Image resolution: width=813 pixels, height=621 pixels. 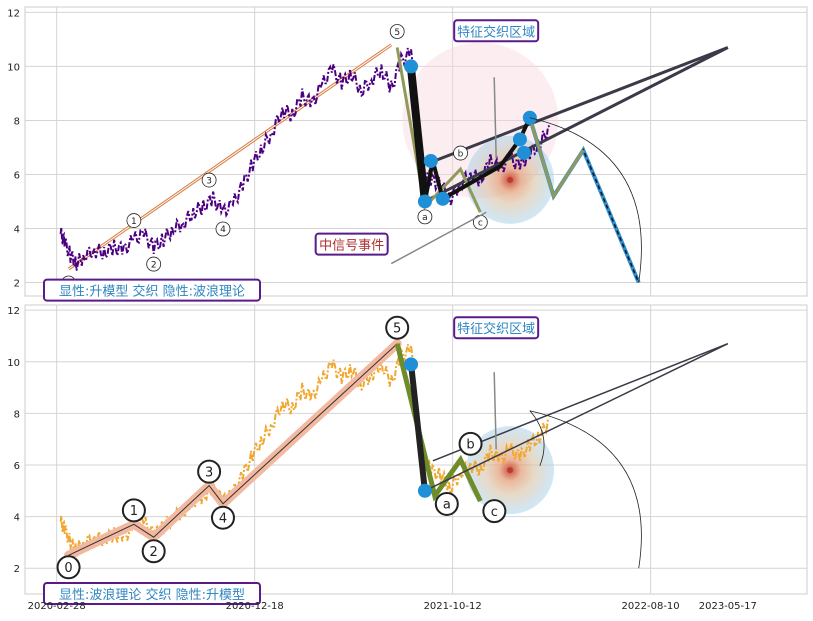 I want to click on wave-label-bottom-a: a, so click(x=447, y=505).